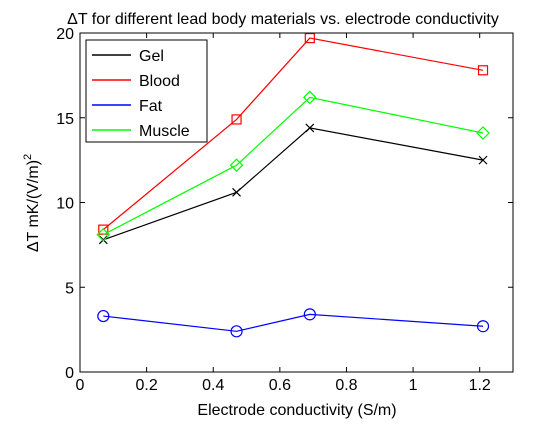 The height and width of the screenshot is (431, 555). What do you see at coordinates (28, 157) in the screenshot?
I see `y-axis-label-superscript: 2` at bounding box center [28, 157].